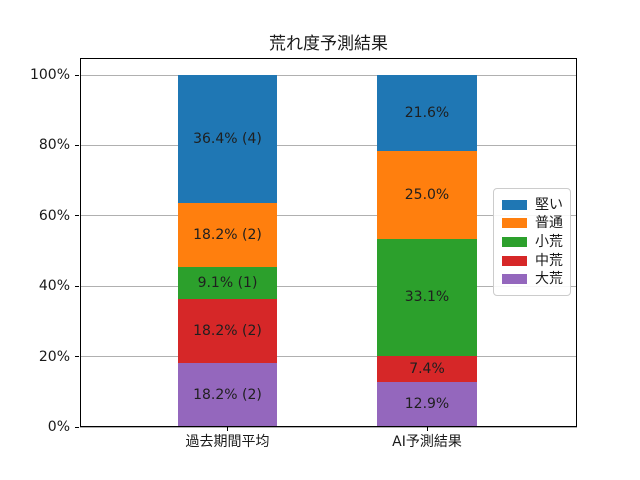 Image resolution: width=640 pixels, height=480 pixels. What do you see at coordinates (549, 241) in the screenshot?
I see `legend-label: 小荒` at bounding box center [549, 241].